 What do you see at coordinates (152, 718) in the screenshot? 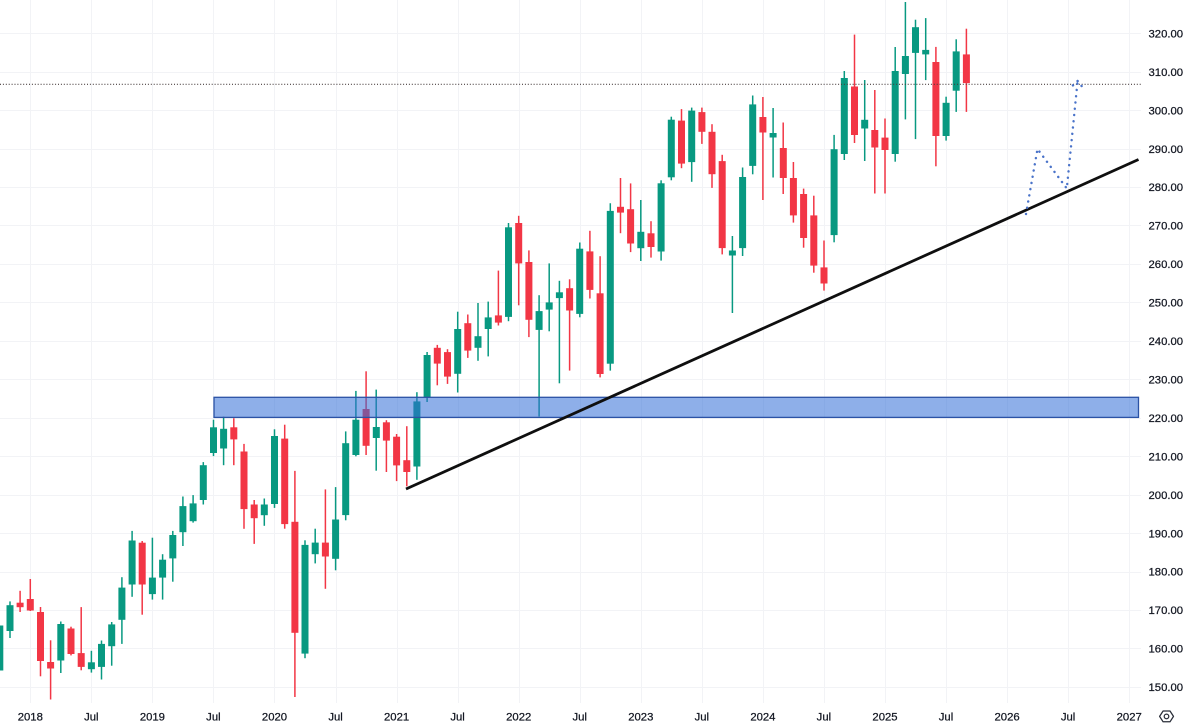
I see `svg-text: 2019` at bounding box center [152, 718].